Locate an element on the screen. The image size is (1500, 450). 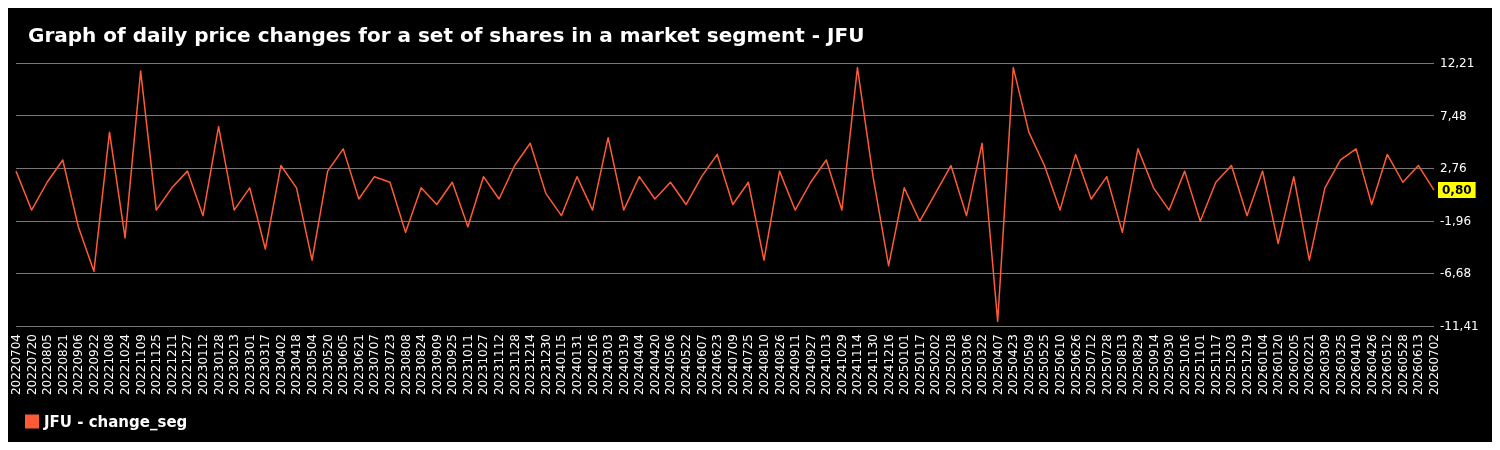
x-tick-label: 20231011 is located at coordinates (467, 365).